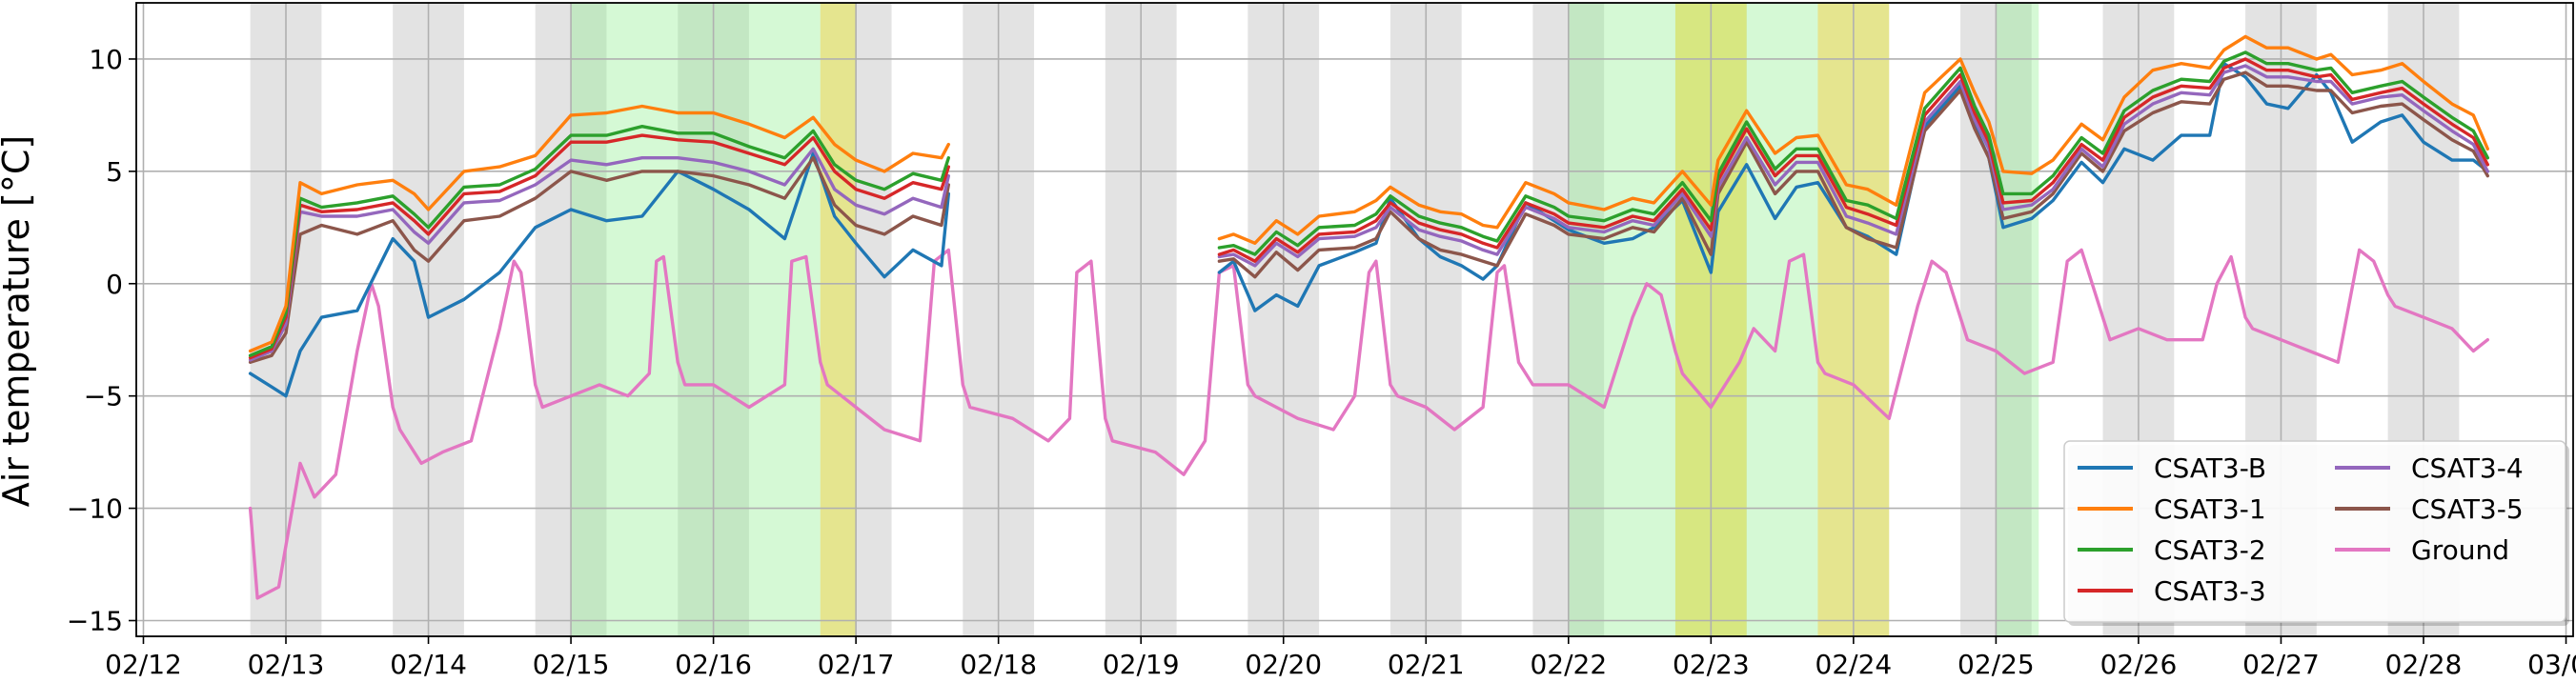 The width and height of the screenshot is (2576, 683). Describe the element at coordinates (2210, 591) in the screenshot. I see `legend-label-3: CSAT3-3` at that location.